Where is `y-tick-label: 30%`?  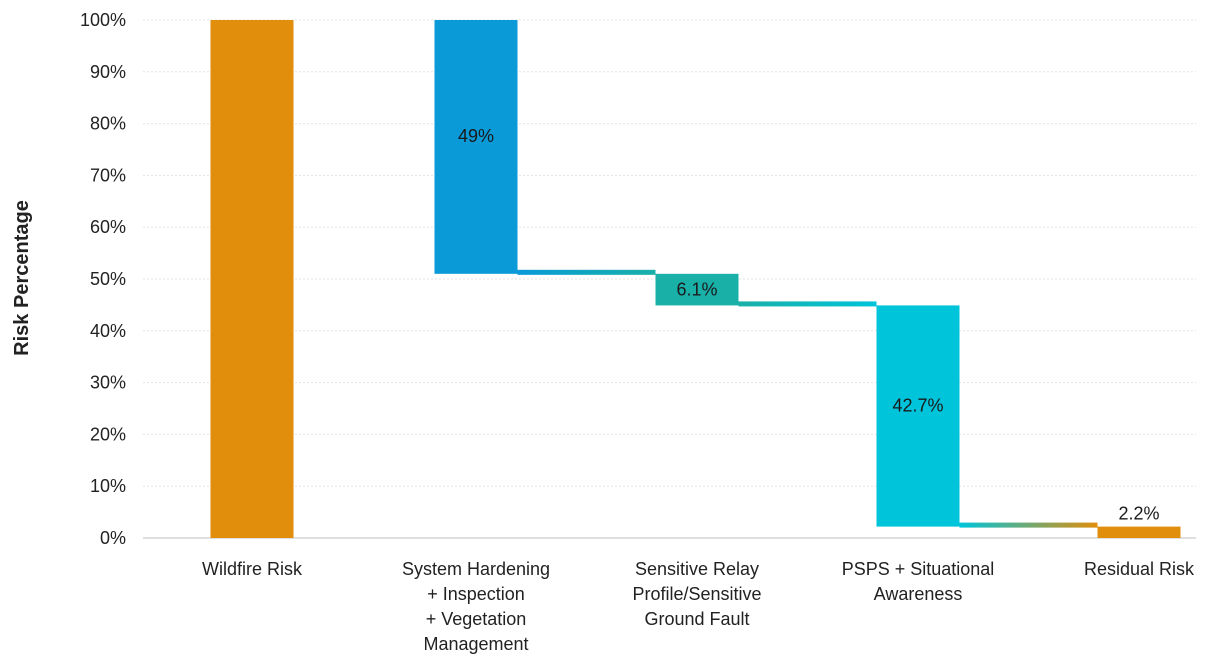
y-tick-label: 30% is located at coordinates (108, 383).